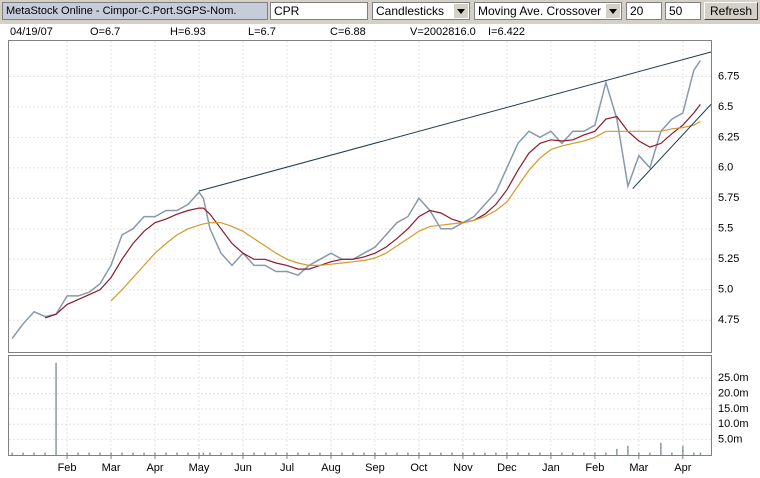 The height and width of the screenshot is (478, 760). I want to click on y-tick-label: 5.0m, so click(730, 440).